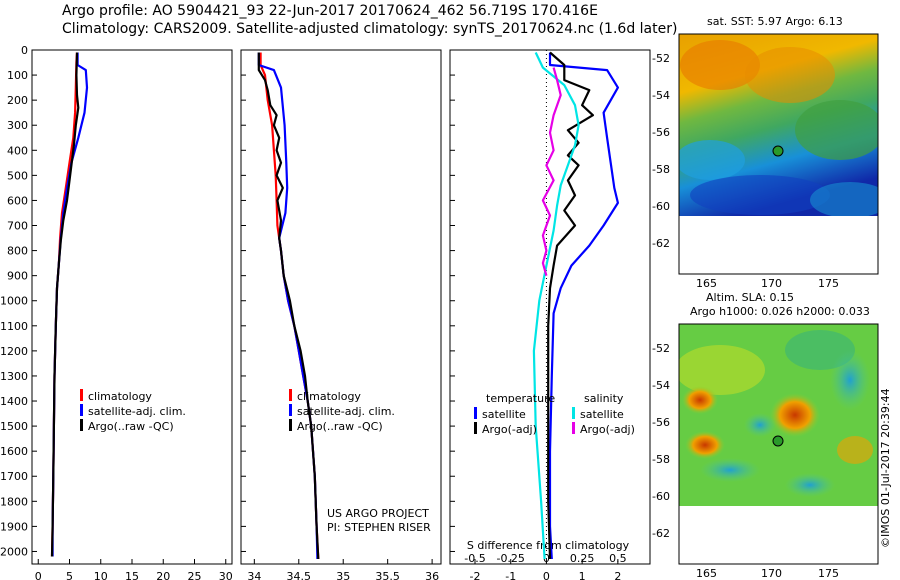 The image size is (900, 580). What do you see at coordinates (661, 422) in the screenshot?
I see `sla-map-y-tick-label: -56` at bounding box center [661, 422].